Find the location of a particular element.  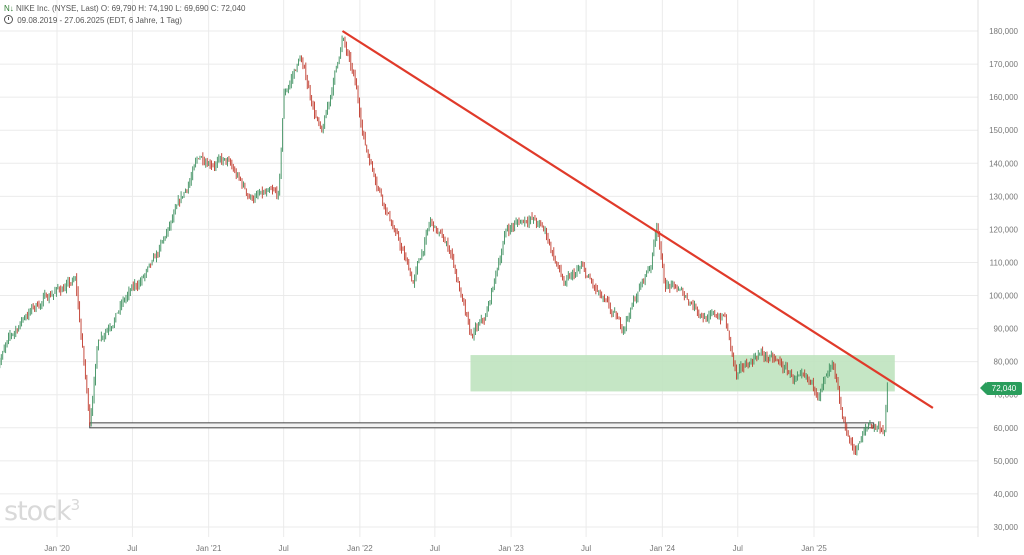

resistance-zone is located at coordinates (682, 373).